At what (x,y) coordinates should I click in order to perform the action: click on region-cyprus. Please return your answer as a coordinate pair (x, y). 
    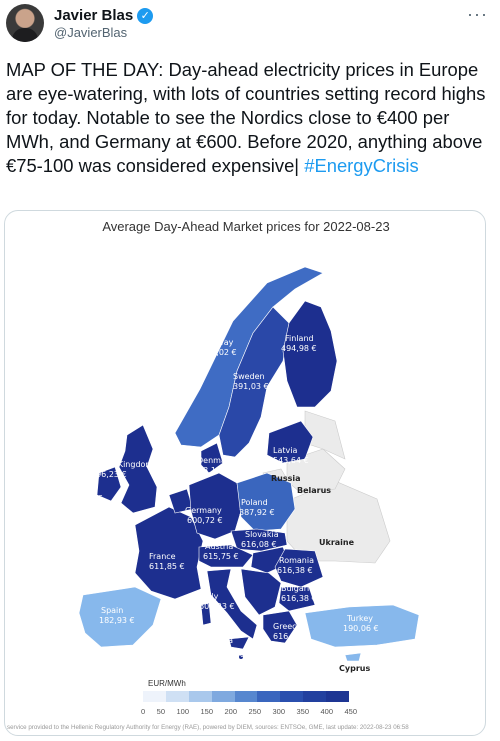
    Looking at the image, I should click on (353, 657).